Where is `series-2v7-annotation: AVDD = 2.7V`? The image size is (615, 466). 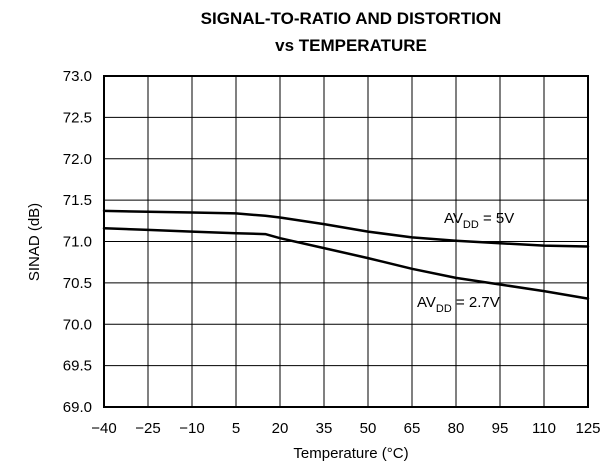
series-2v7-annotation: AVDD = 2.7V is located at coordinates (458, 304).